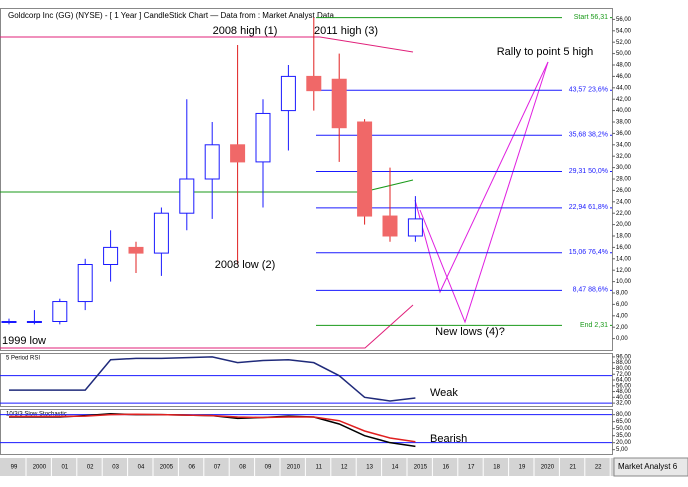  What do you see at coordinates (24, 341) in the screenshot?
I see `annotation: 1999 low` at bounding box center [24, 341].